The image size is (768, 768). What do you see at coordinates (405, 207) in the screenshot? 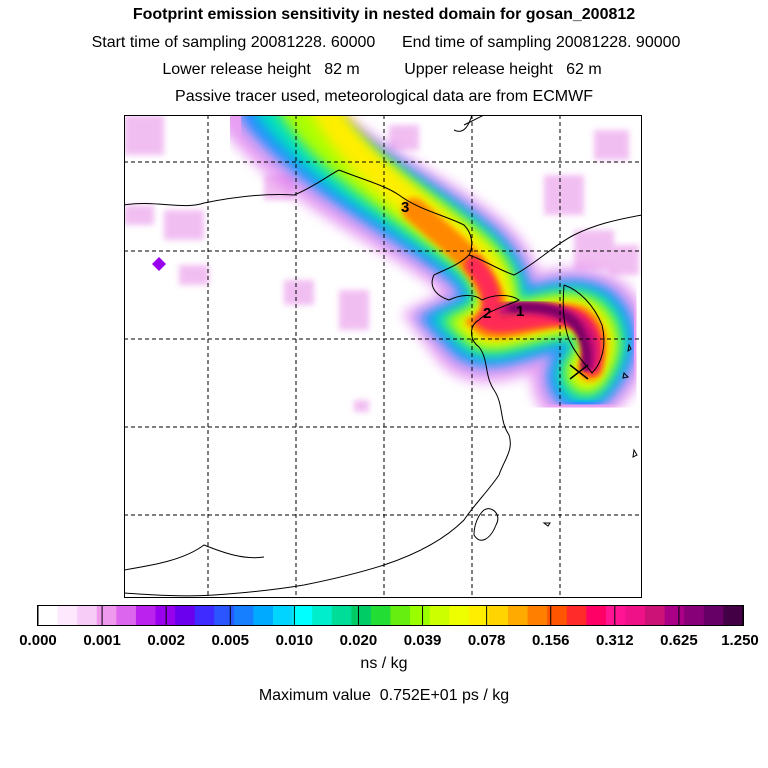
I see `plume-label-3: 3` at bounding box center [405, 207].